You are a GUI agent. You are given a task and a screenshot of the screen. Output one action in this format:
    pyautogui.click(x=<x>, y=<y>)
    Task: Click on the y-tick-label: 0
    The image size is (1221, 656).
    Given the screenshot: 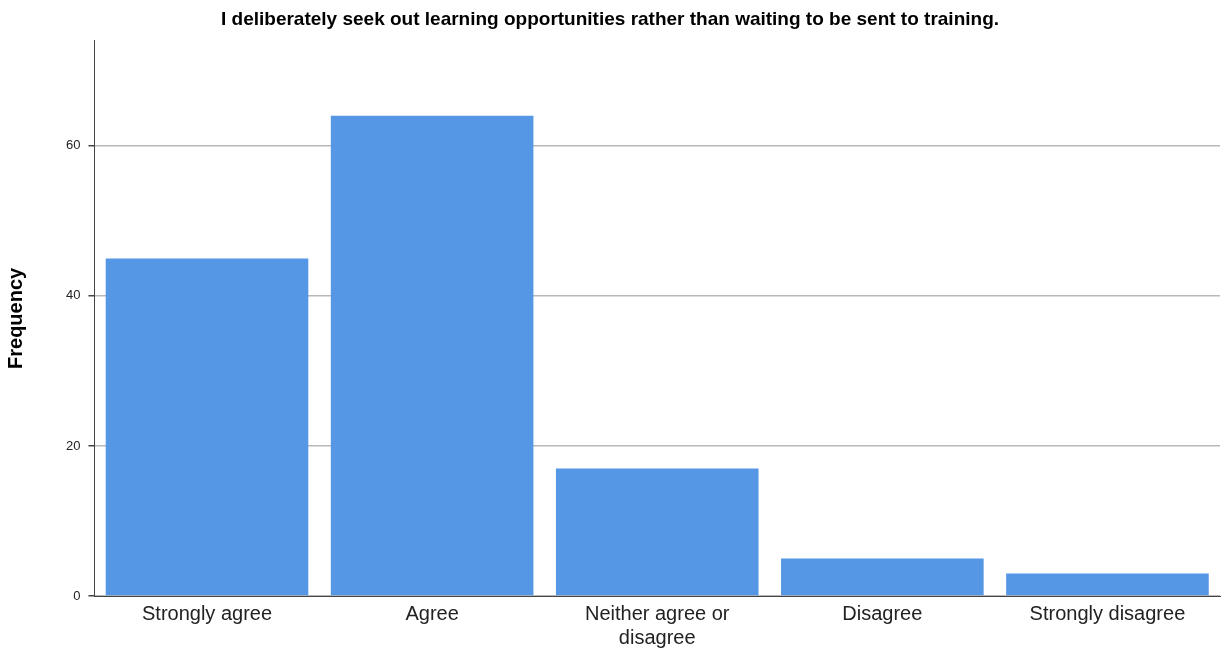 What is the action you would take?
    pyautogui.click(x=77, y=595)
    